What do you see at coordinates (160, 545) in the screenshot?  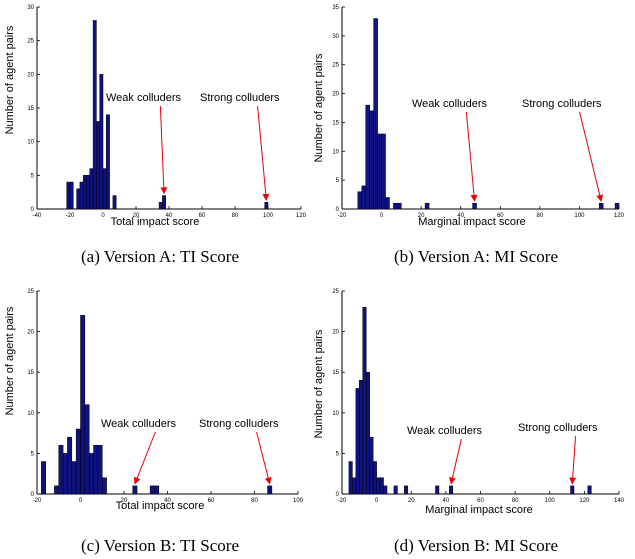 I see `panel-c-caption: (c) Version B: TI Score` at bounding box center [160, 545].